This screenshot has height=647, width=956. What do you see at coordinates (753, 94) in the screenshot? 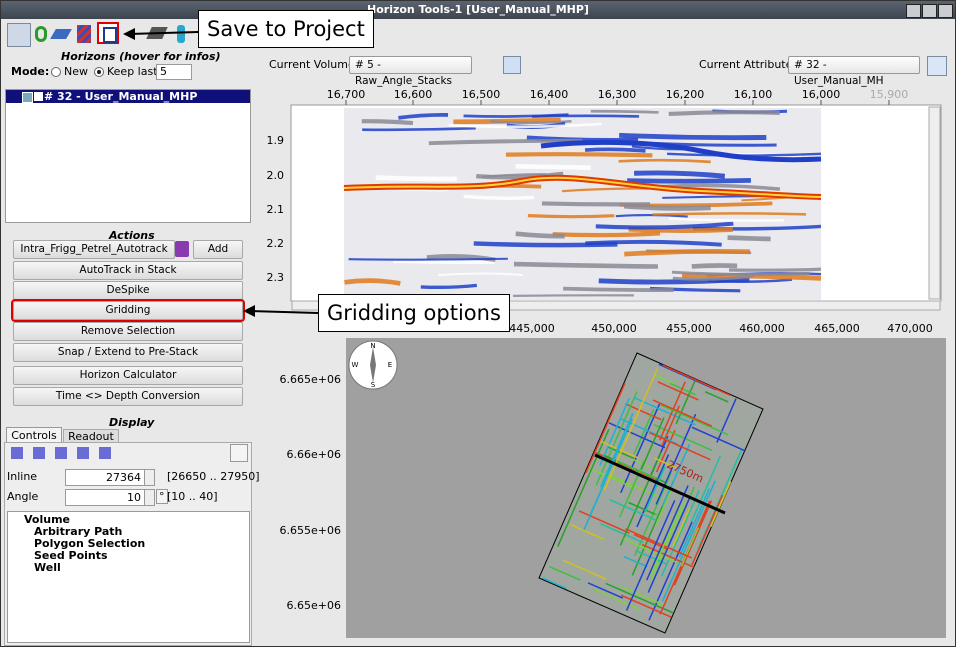
I see `x-tick-label: 16,100` at bounding box center [753, 94].